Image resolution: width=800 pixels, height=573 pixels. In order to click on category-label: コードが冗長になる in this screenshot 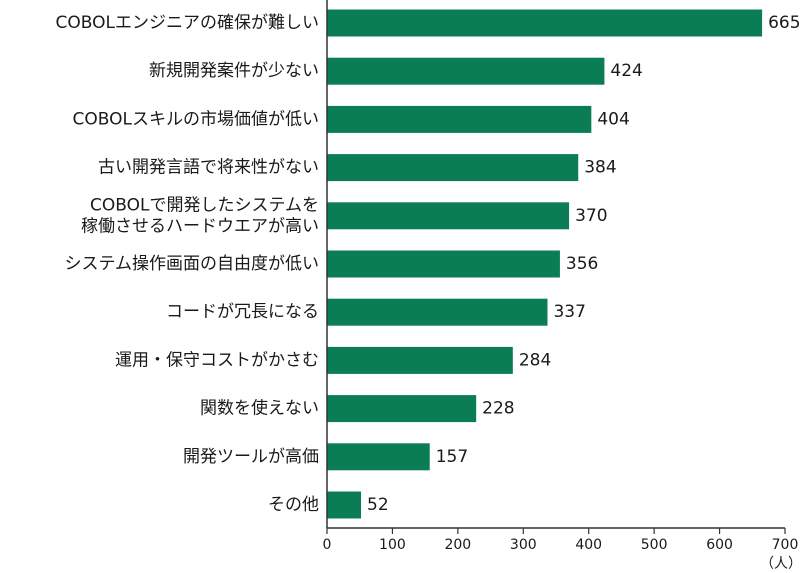, I will do `click(242, 312)`.